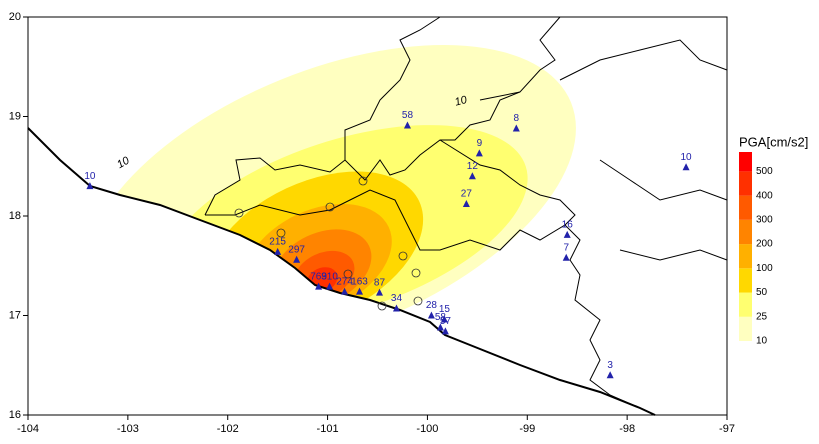 The width and height of the screenshot is (819, 444). Describe the element at coordinates (445, 309) in the screenshot. I see `station-label: 15` at that location.